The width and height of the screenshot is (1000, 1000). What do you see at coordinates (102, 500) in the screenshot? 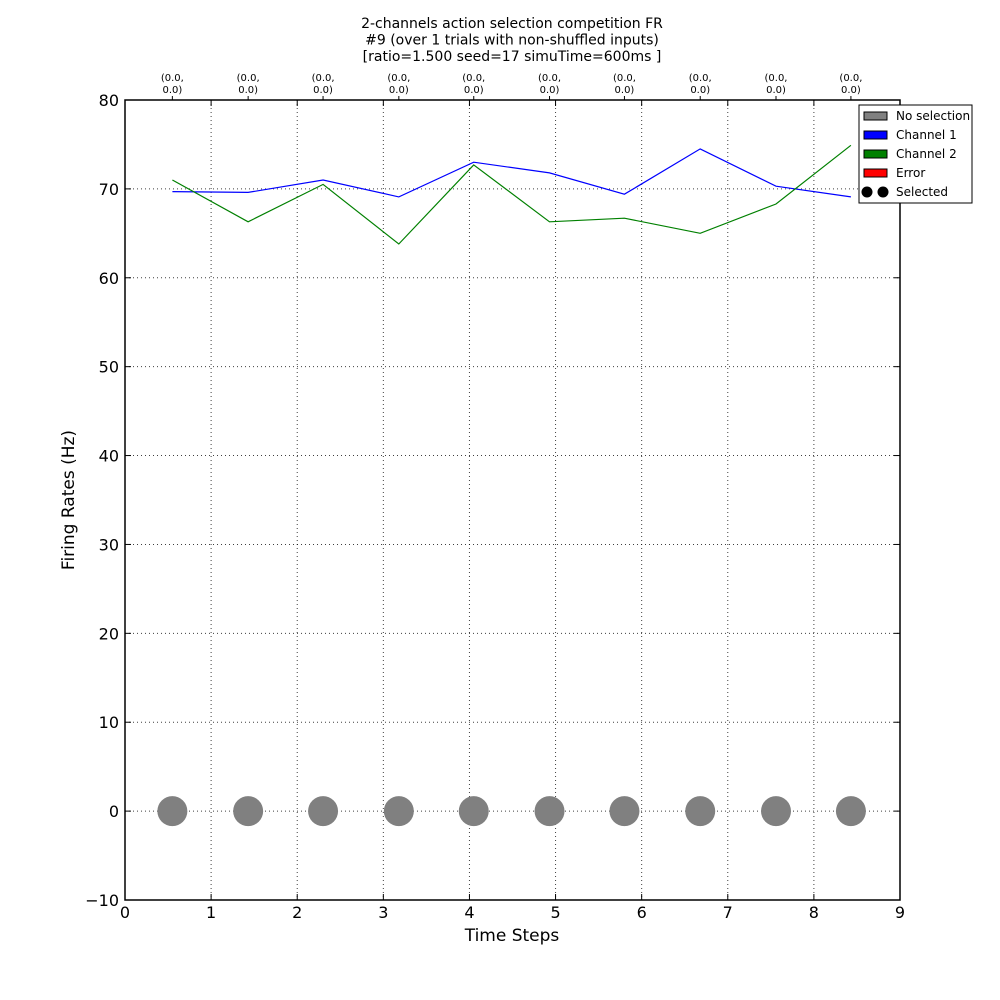
I see `y-tick-labels: 80 70 60 50 40 30 20 10 0 −10` at bounding box center [102, 500].